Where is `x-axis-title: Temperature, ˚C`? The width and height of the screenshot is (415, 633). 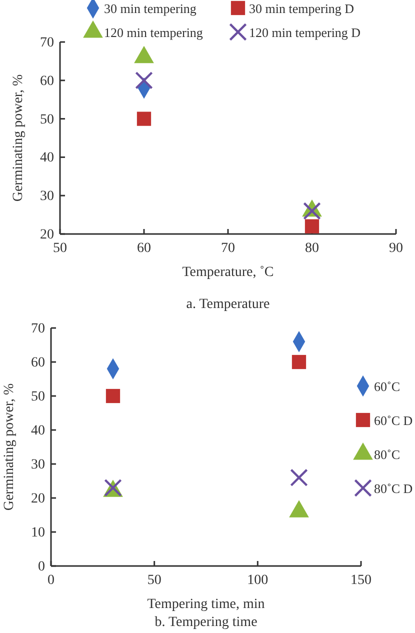 x-axis-title: Temperature, ˚C is located at coordinates (228, 272).